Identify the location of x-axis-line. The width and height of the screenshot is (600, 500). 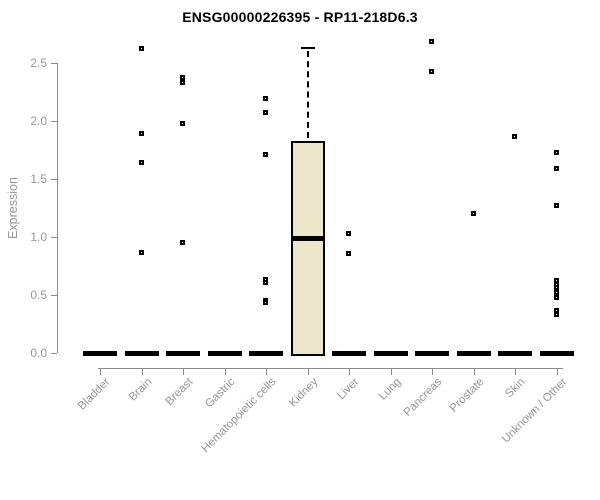
(330, 368).